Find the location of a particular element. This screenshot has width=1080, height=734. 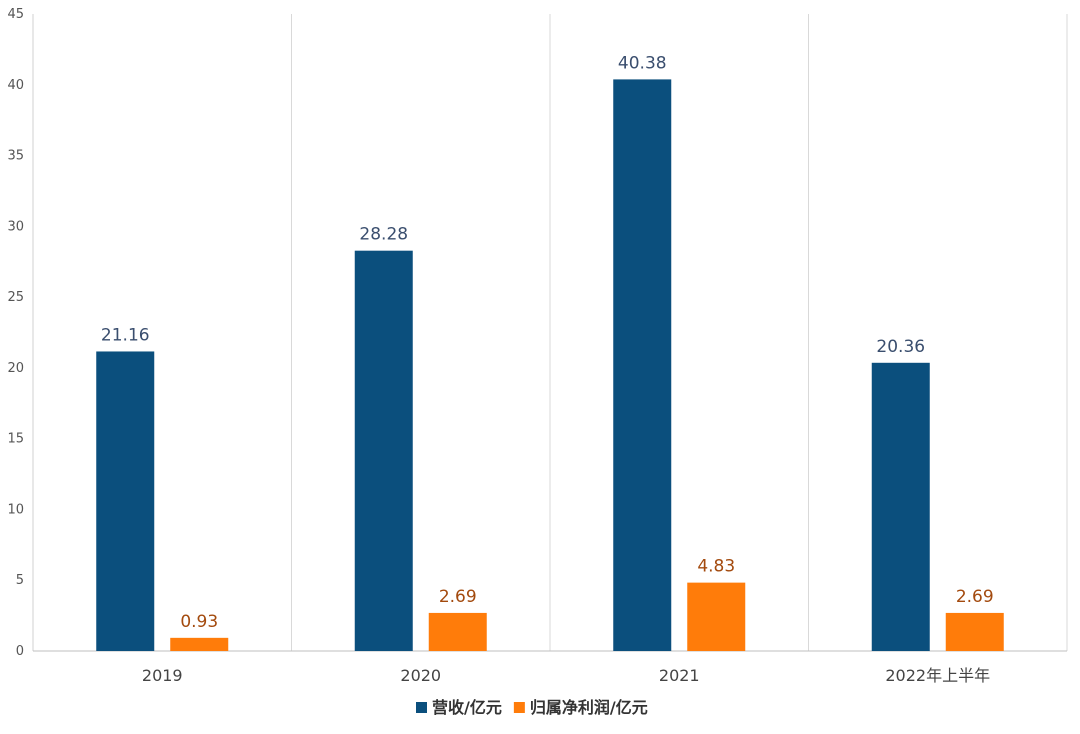

y-axis-ticks: 0 5 10 15 20 25 30 35 40 45 is located at coordinates (15, 333).